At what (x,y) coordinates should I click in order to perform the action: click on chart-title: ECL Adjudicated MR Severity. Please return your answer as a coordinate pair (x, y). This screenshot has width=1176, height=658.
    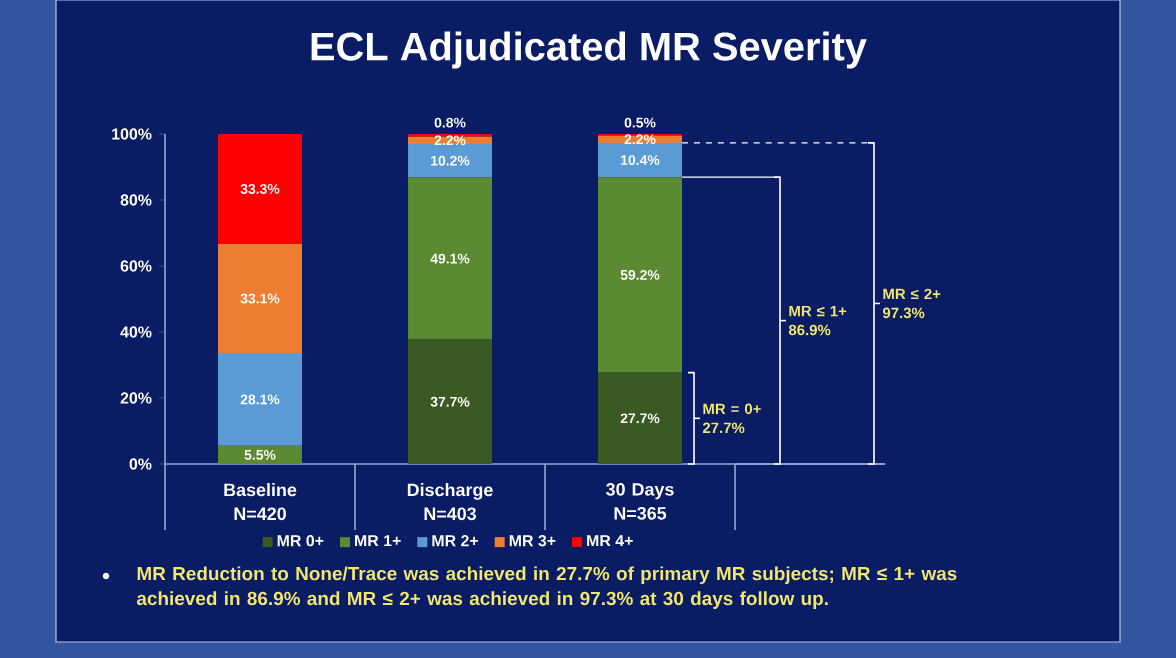
    Looking at the image, I should click on (589, 50).